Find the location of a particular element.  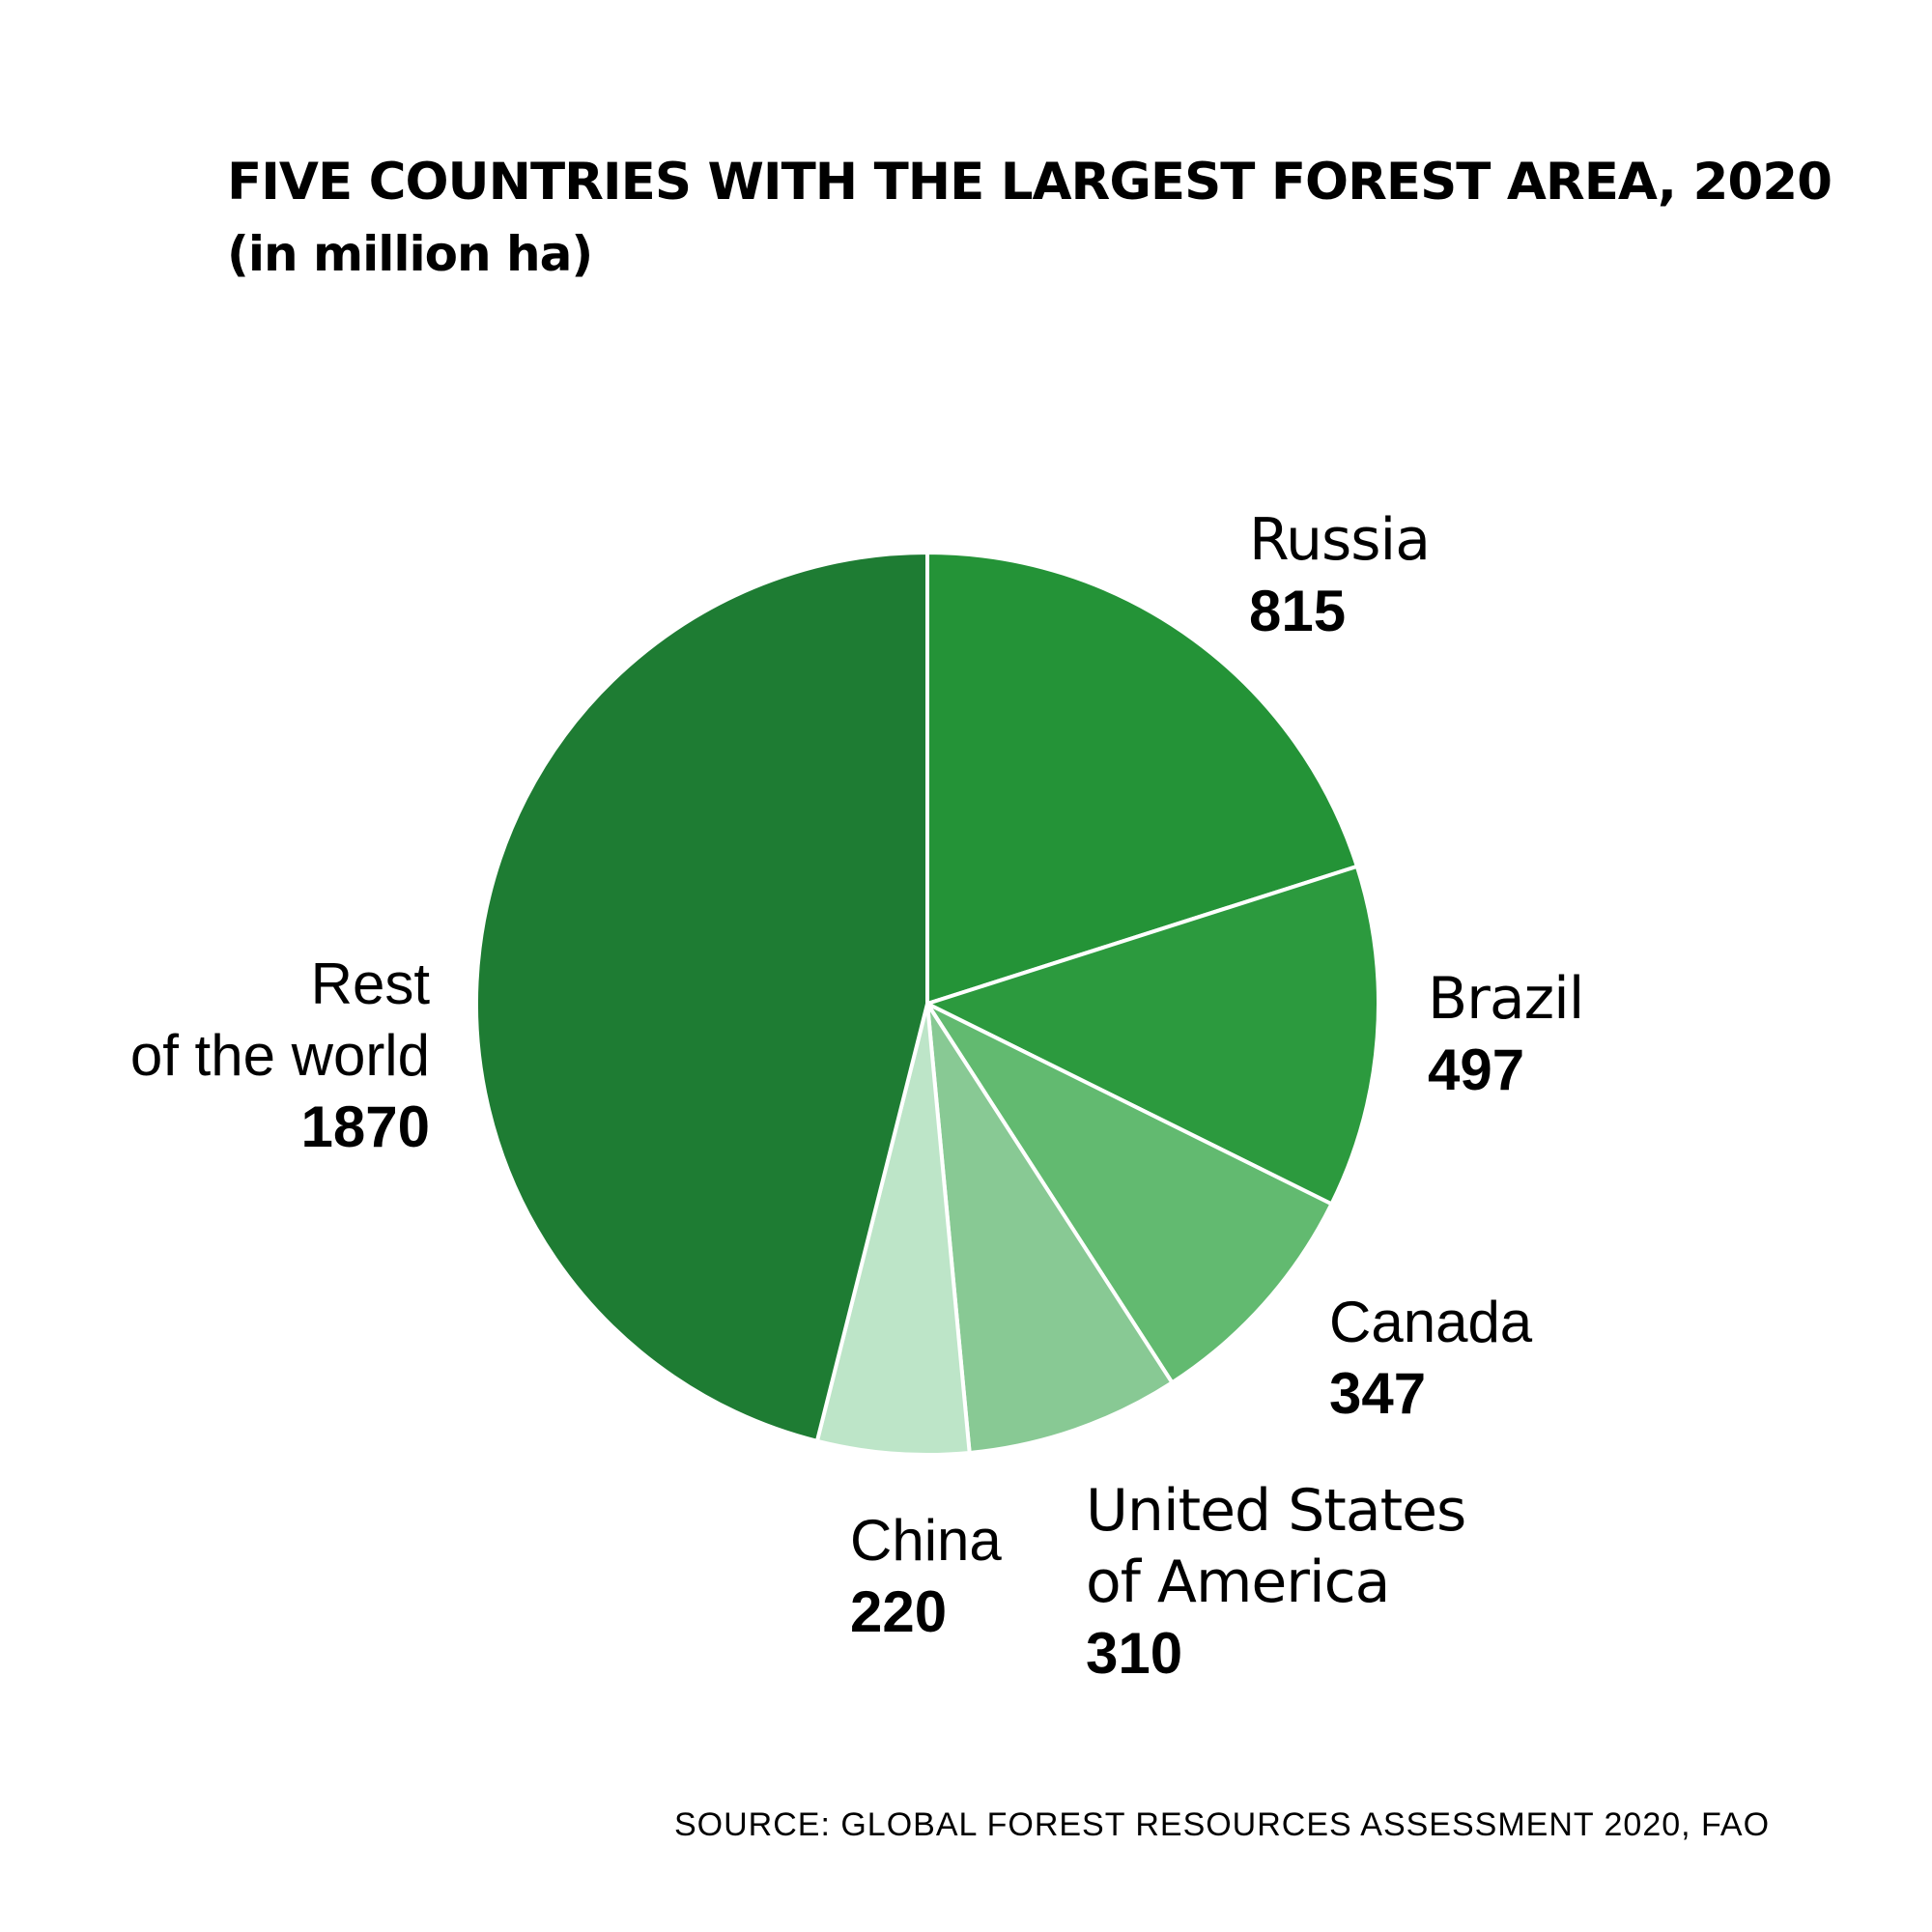

label-canada-value: 347 is located at coordinates (1378, 1393).